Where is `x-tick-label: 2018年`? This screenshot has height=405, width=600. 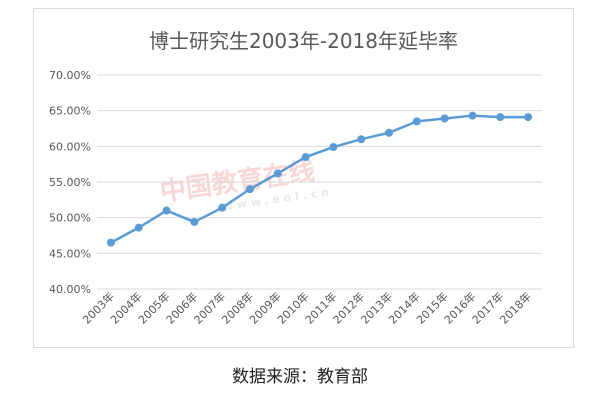 x-tick-label: 2018年 is located at coordinates (515, 307).